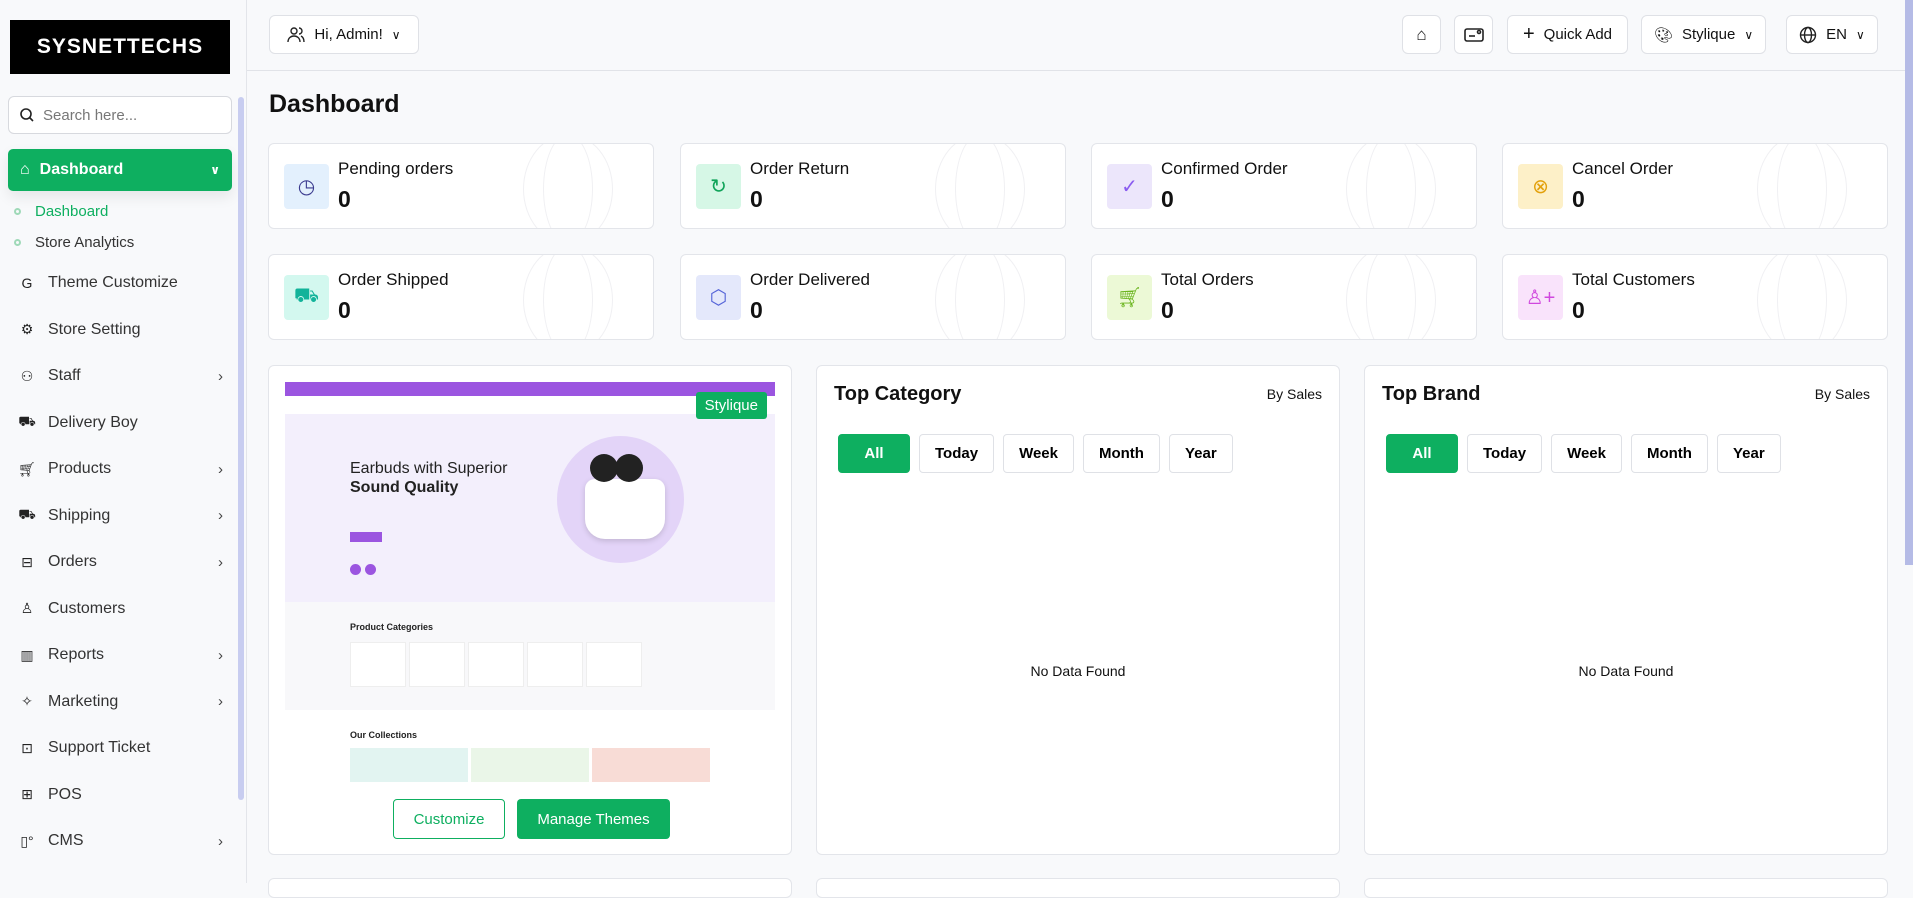 This screenshot has height=898, width=1913. Describe the element at coordinates (81, 169) in the screenshot. I see `sidebar-item-label: Dashboard` at that location.